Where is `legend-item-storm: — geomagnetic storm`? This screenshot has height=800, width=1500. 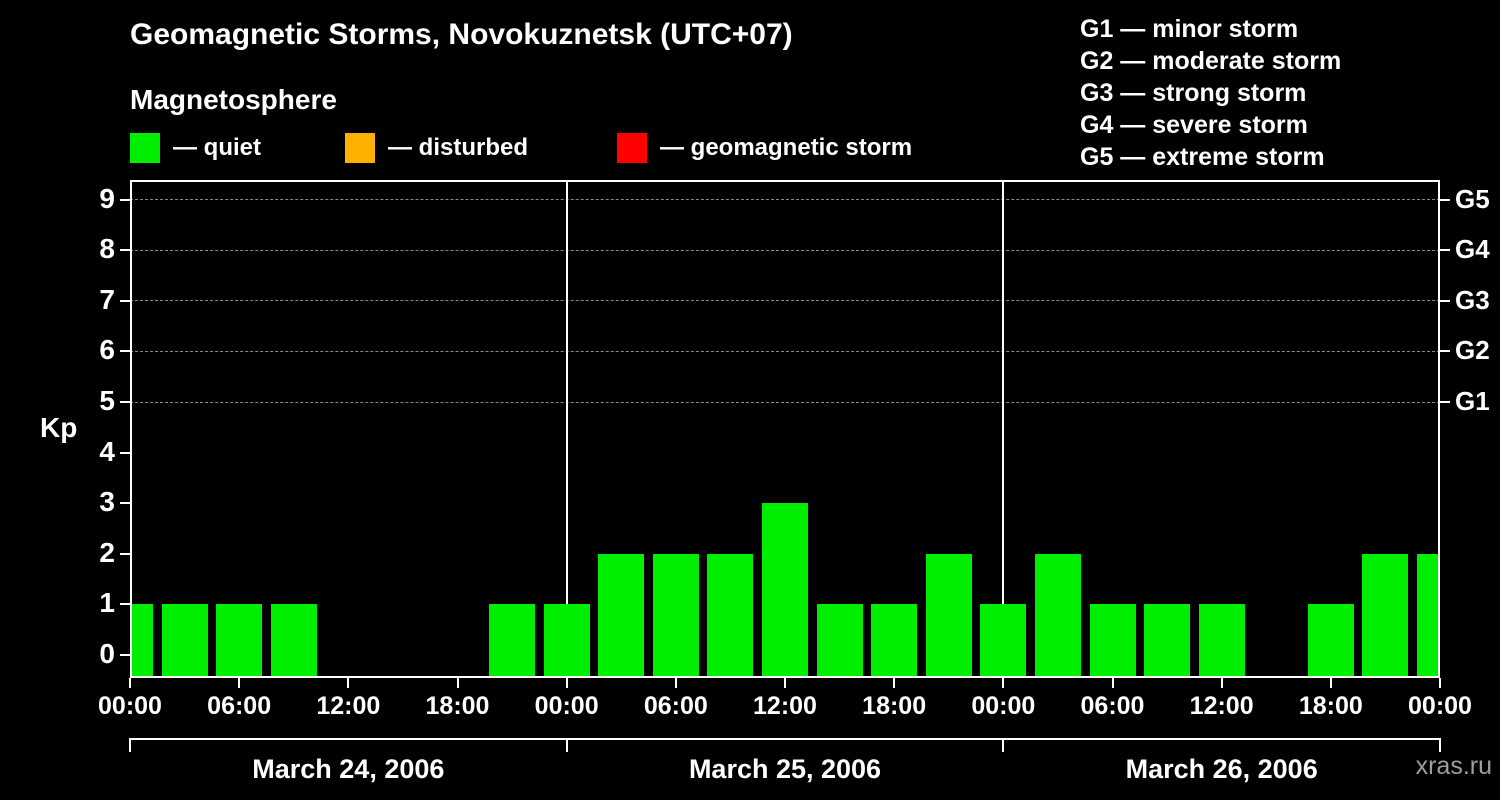
legend-item-storm: — geomagnetic storm is located at coordinates (764, 148).